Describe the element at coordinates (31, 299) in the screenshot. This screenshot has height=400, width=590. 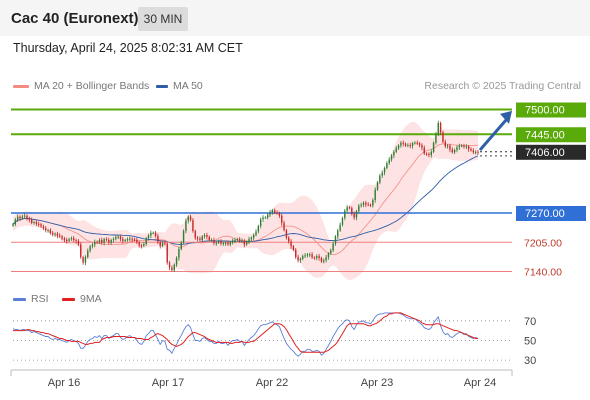
I see `legend-rsi: RSI` at that location.